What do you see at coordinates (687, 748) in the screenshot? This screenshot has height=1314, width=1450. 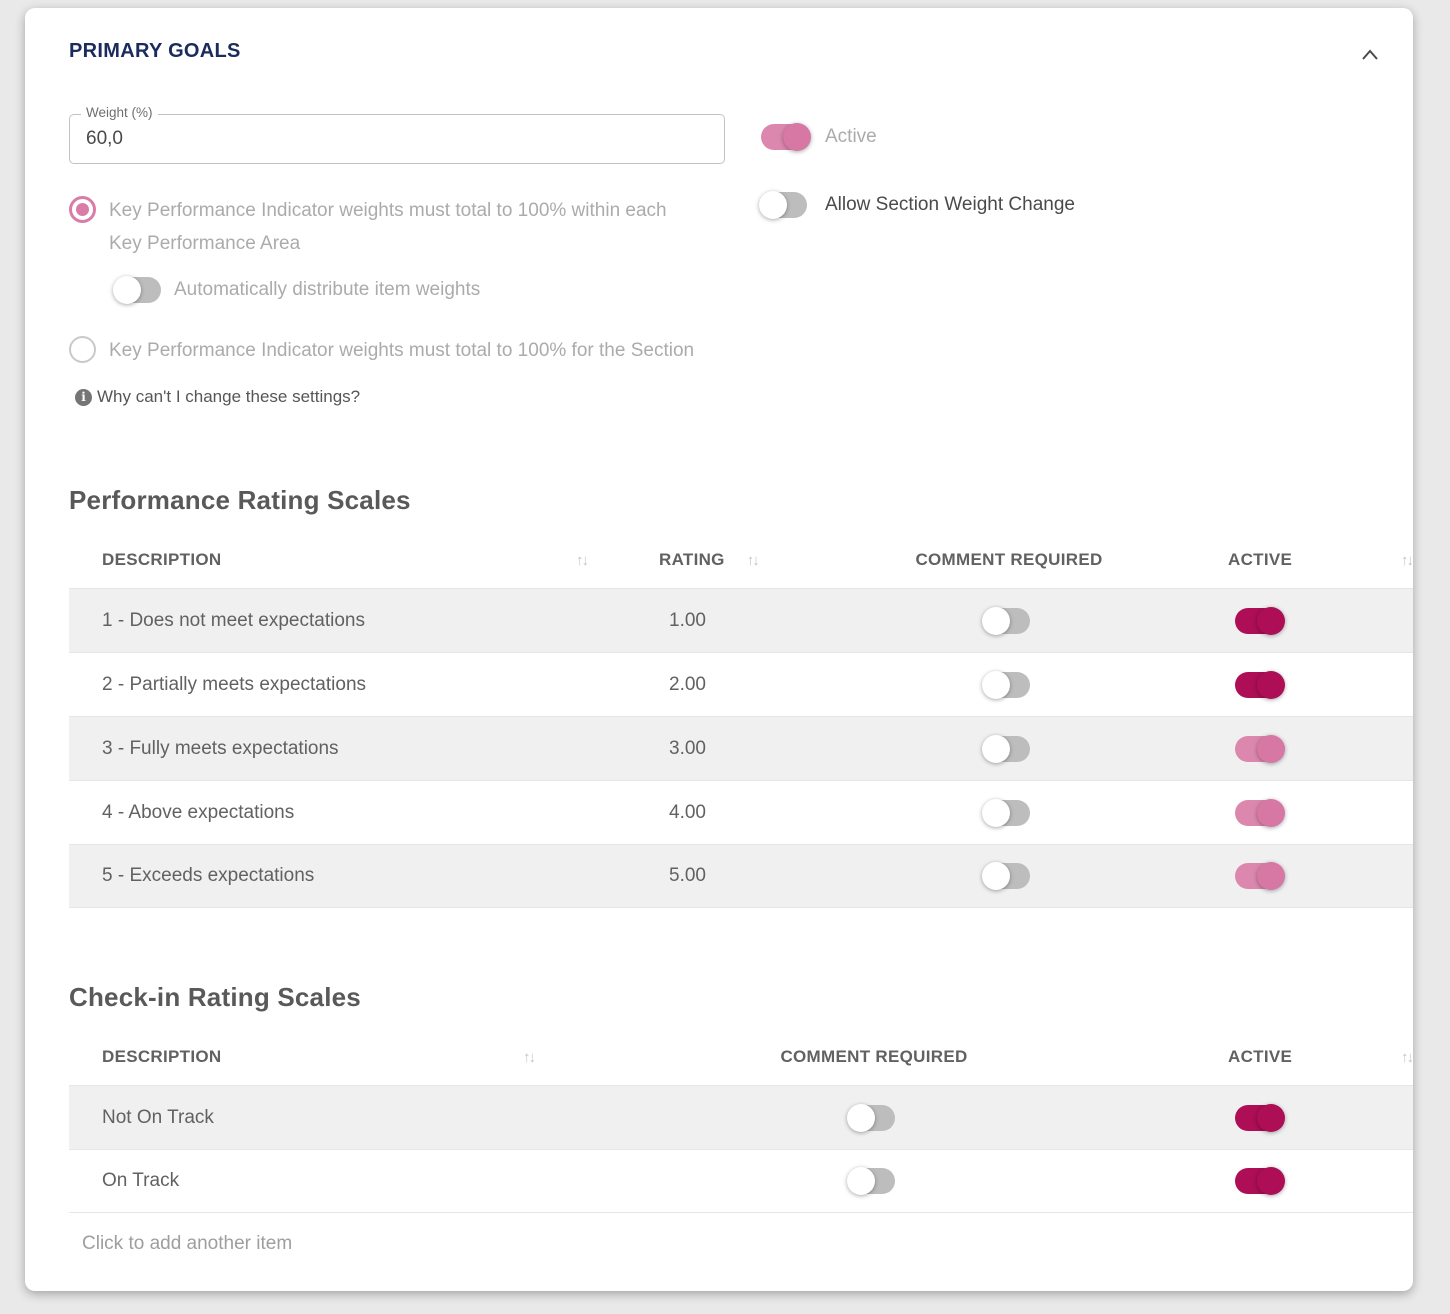 I see `cell-rating: 3.00` at bounding box center [687, 748].